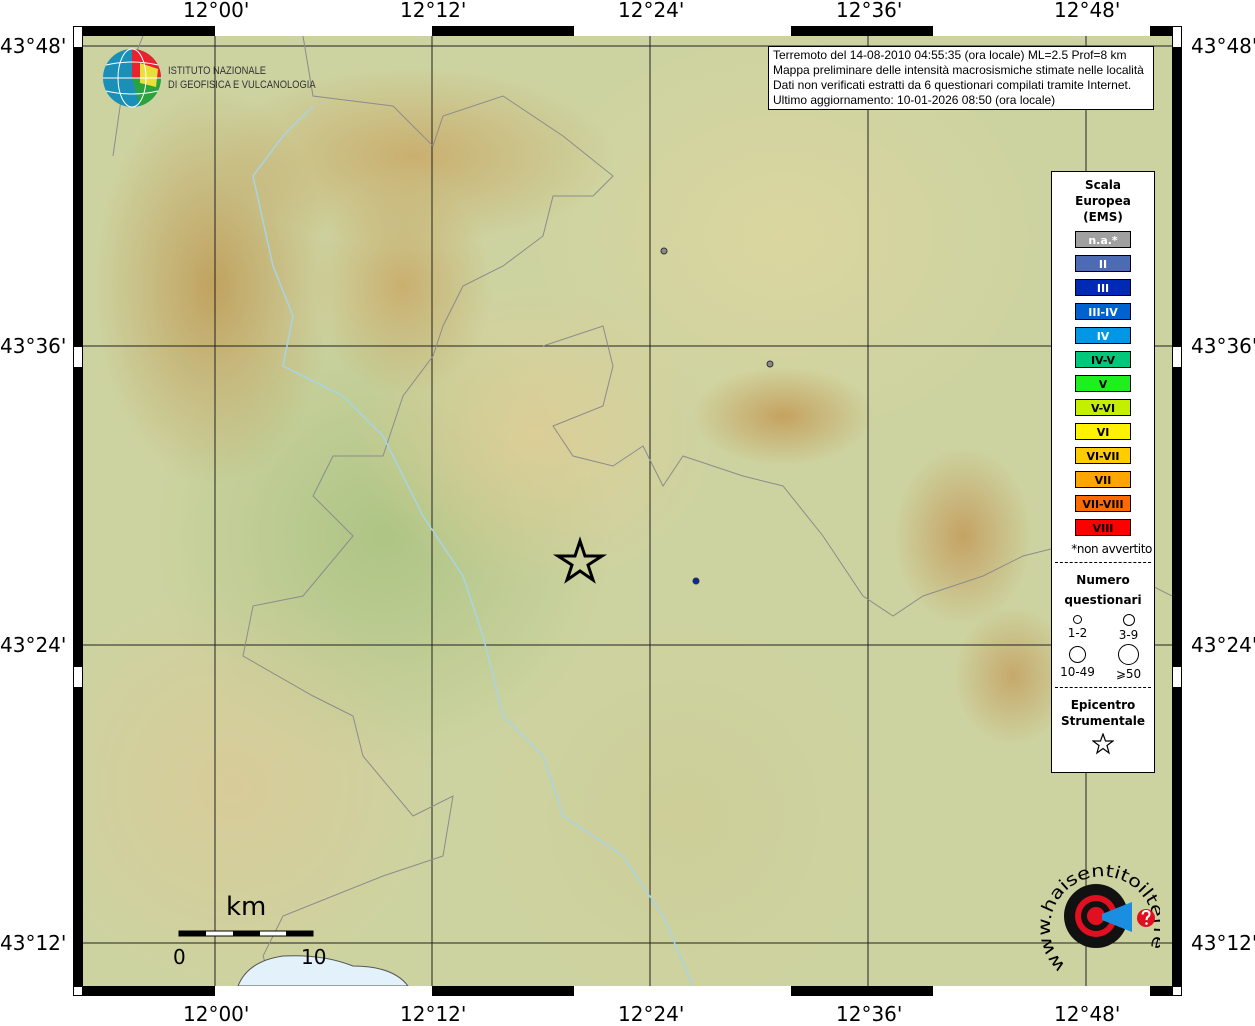  What do you see at coordinates (1111, 549) in the screenshot?
I see `legend-note: *non avvertito` at bounding box center [1111, 549].